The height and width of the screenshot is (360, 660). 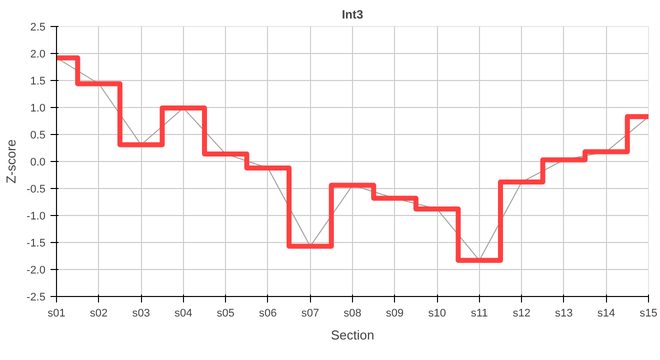 What do you see at coordinates (11, 161) in the screenshot?
I see `y-axis-title: Z-score` at bounding box center [11, 161].